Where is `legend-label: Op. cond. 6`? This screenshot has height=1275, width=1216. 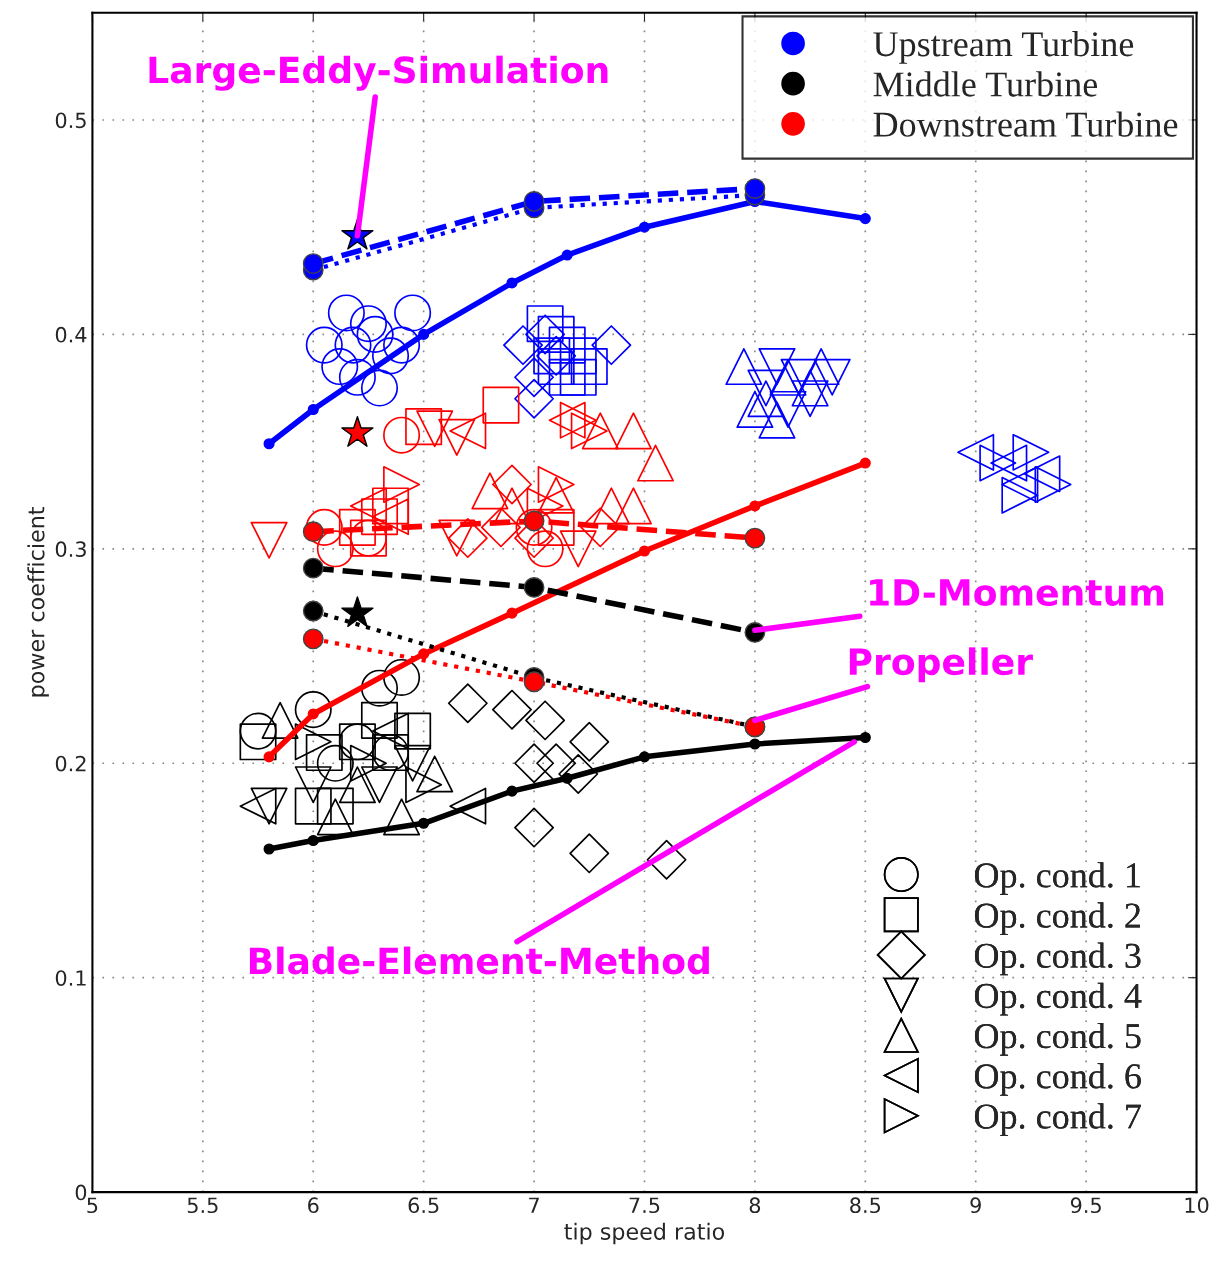 legend-label: Op. cond. 6 is located at coordinates (1057, 1079).